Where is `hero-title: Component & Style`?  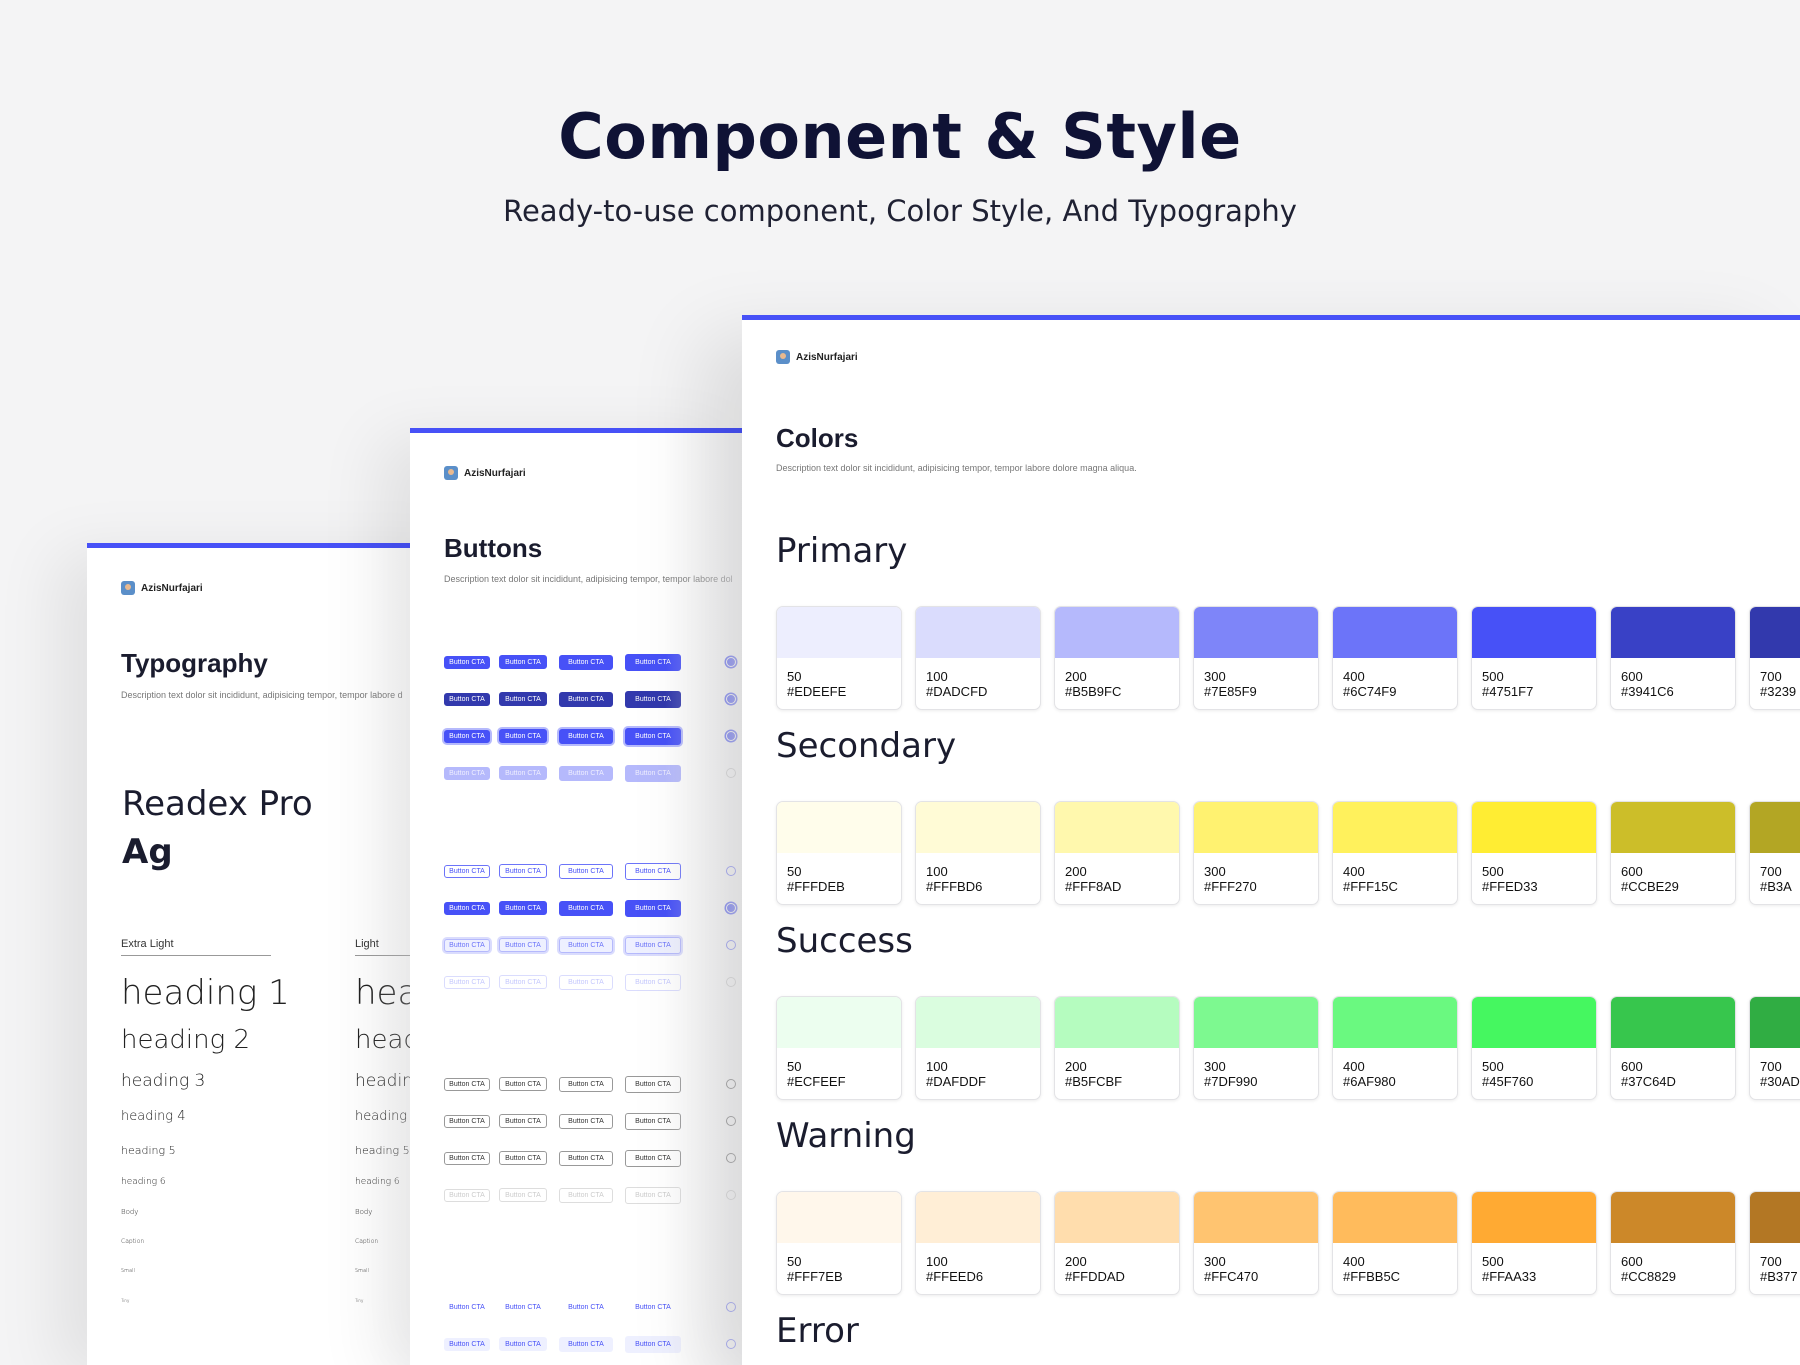 hero-title: Component & Style is located at coordinates (900, 136).